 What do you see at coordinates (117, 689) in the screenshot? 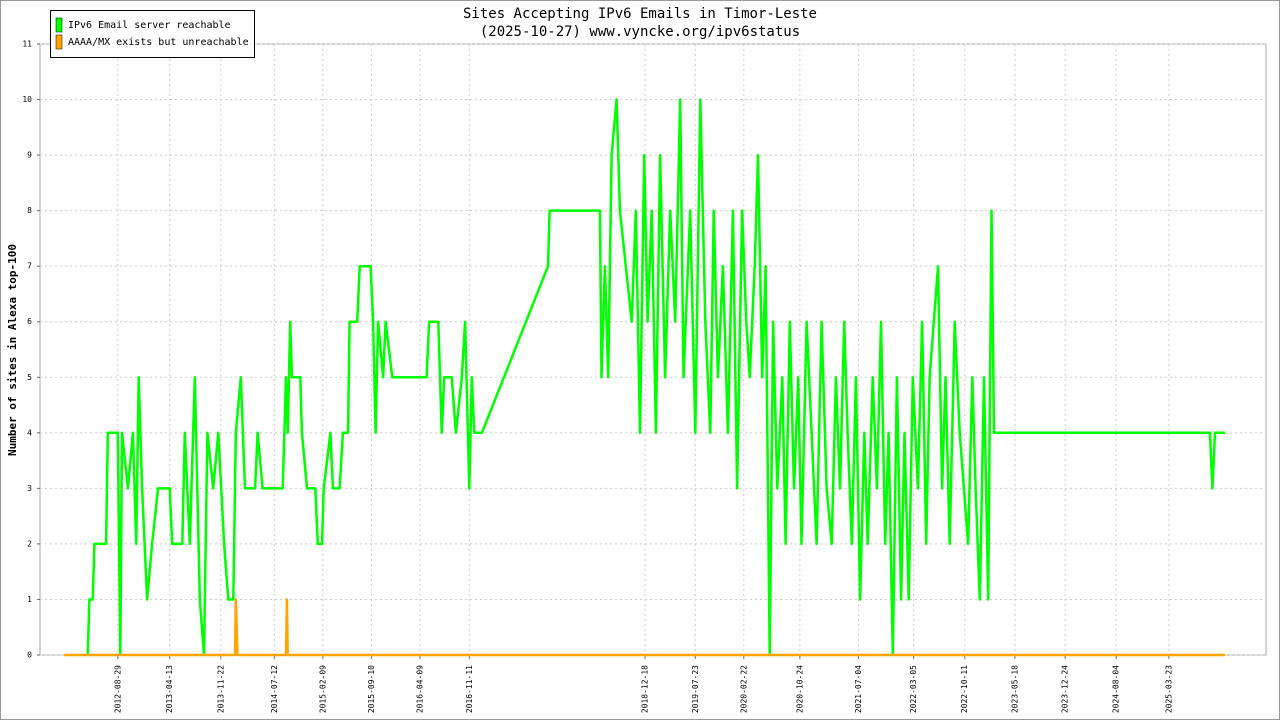
I see `x-tick-label: 2012-08-29` at bounding box center [117, 689].